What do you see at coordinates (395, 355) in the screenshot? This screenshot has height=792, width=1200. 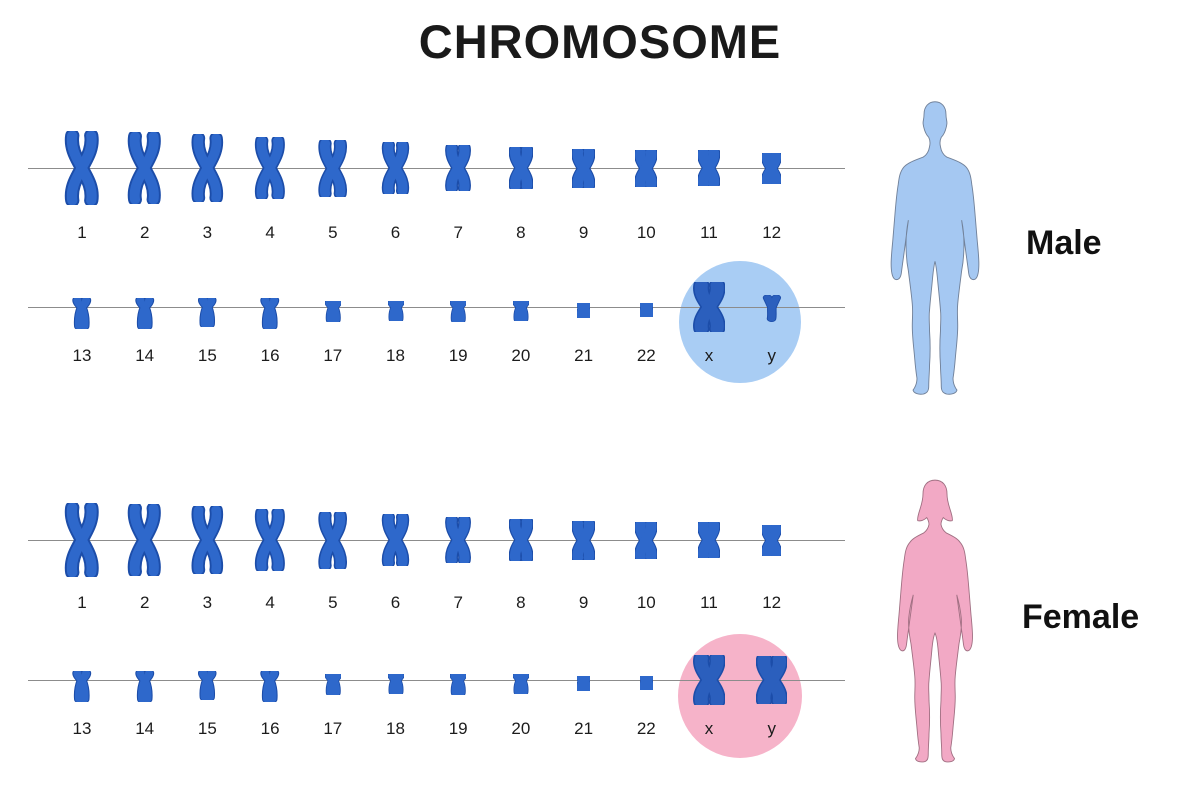 I see `male-chromosome-label-18: 18` at bounding box center [395, 355].